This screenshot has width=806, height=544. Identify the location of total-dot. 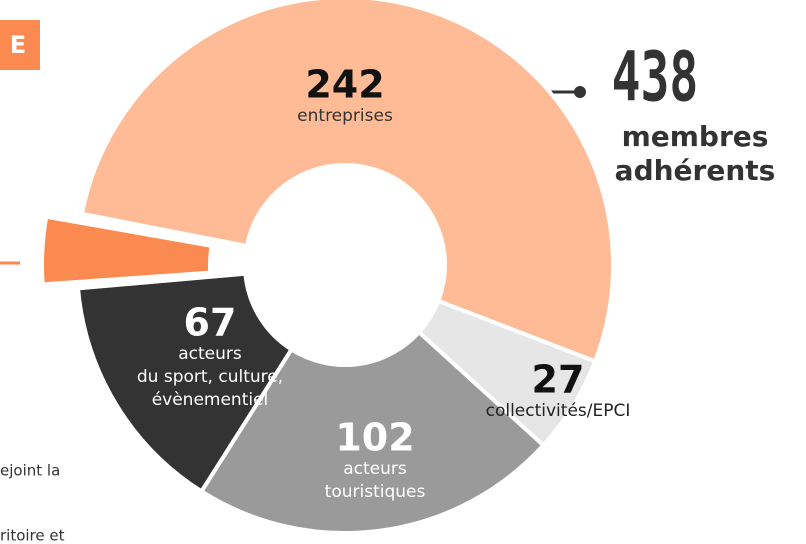
(580, 92).